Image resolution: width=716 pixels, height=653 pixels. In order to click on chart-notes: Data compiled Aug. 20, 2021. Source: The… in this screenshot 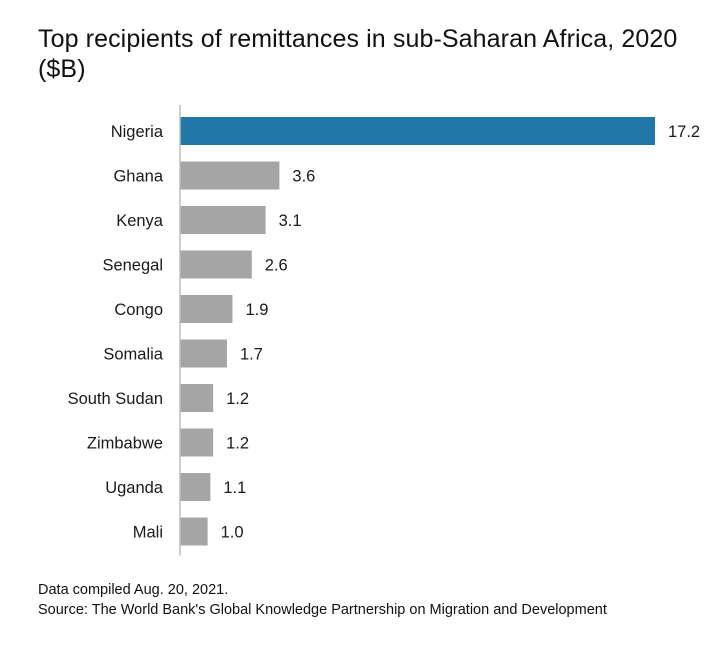, I will do `click(368, 600)`.